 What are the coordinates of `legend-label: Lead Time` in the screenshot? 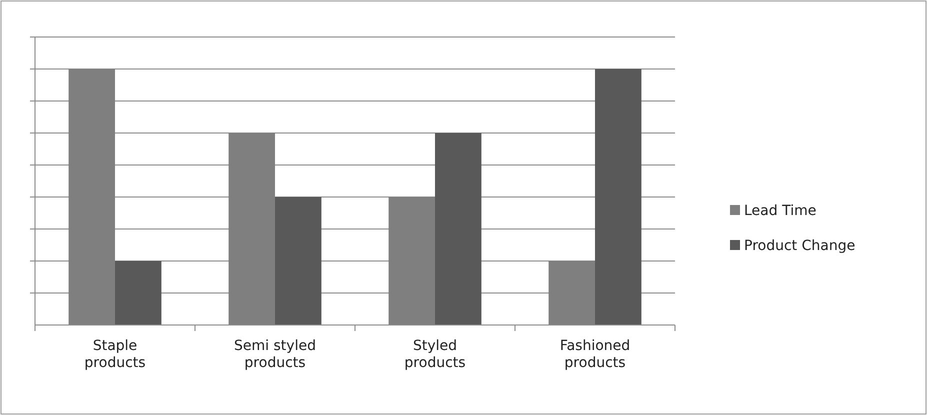 It's located at (780, 211).